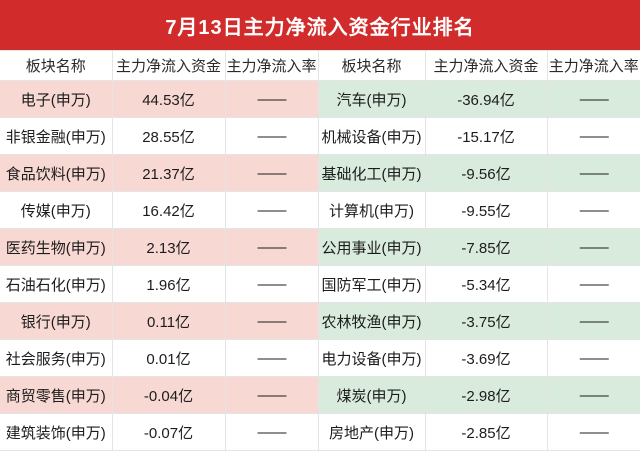 The image size is (640, 451). What do you see at coordinates (56, 136) in the screenshot?
I see `sector-name-cell: 非银金融(申万)` at bounding box center [56, 136].